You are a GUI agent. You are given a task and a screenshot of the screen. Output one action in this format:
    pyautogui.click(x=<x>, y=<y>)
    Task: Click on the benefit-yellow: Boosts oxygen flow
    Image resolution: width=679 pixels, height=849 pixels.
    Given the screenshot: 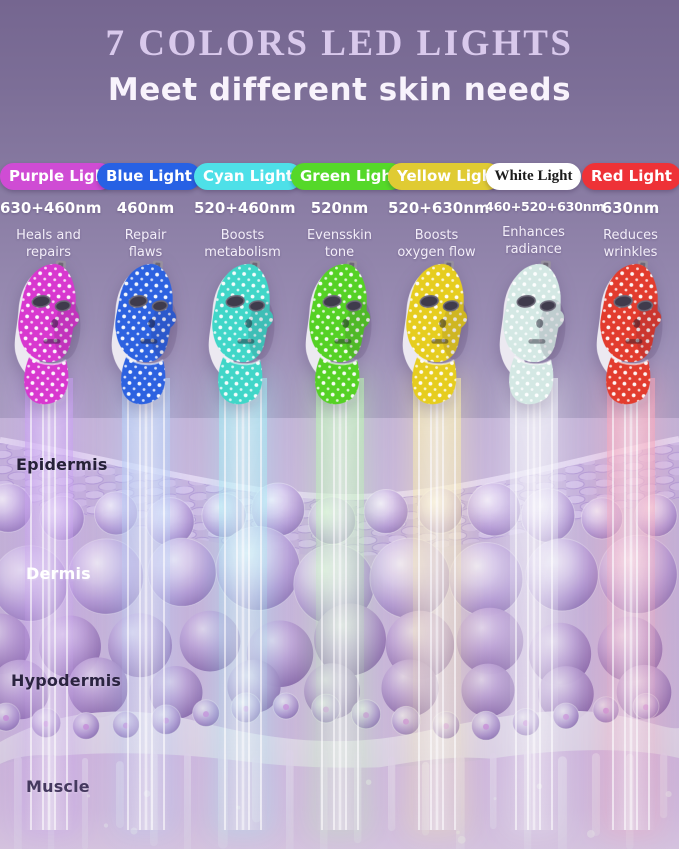 What is the action you would take?
    pyautogui.click(x=436, y=245)
    